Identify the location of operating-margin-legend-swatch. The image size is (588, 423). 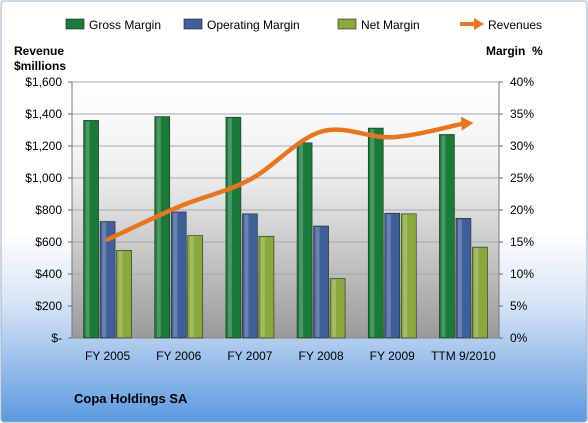
(193, 24).